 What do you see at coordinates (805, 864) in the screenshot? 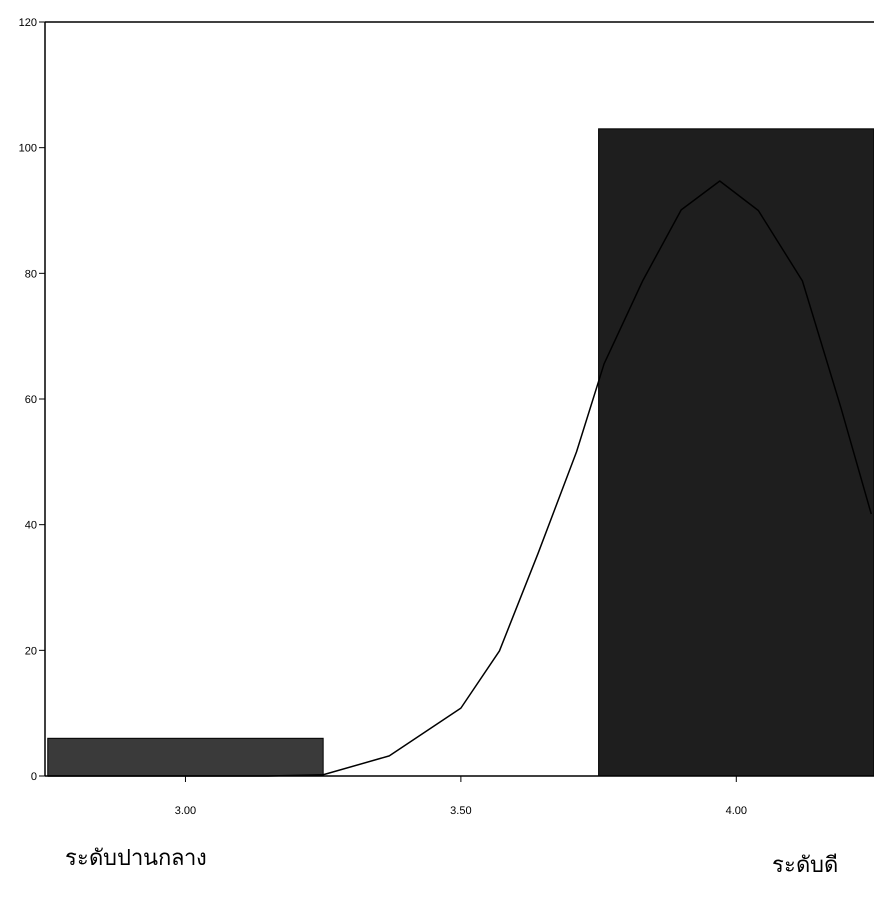
I see `text: ระดับดี` at bounding box center [805, 864].